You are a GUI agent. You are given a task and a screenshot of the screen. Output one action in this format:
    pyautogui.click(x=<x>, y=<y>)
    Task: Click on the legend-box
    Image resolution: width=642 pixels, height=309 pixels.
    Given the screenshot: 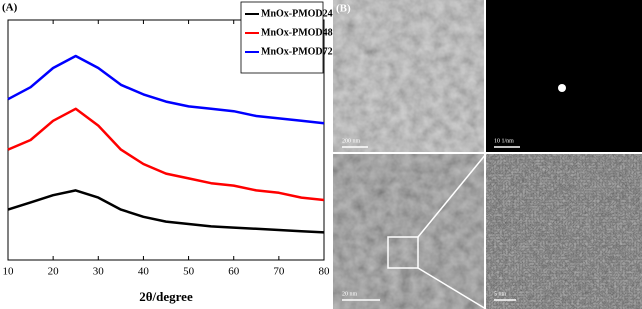 What is the action you would take?
    pyautogui.click(x=282, y=37)
    